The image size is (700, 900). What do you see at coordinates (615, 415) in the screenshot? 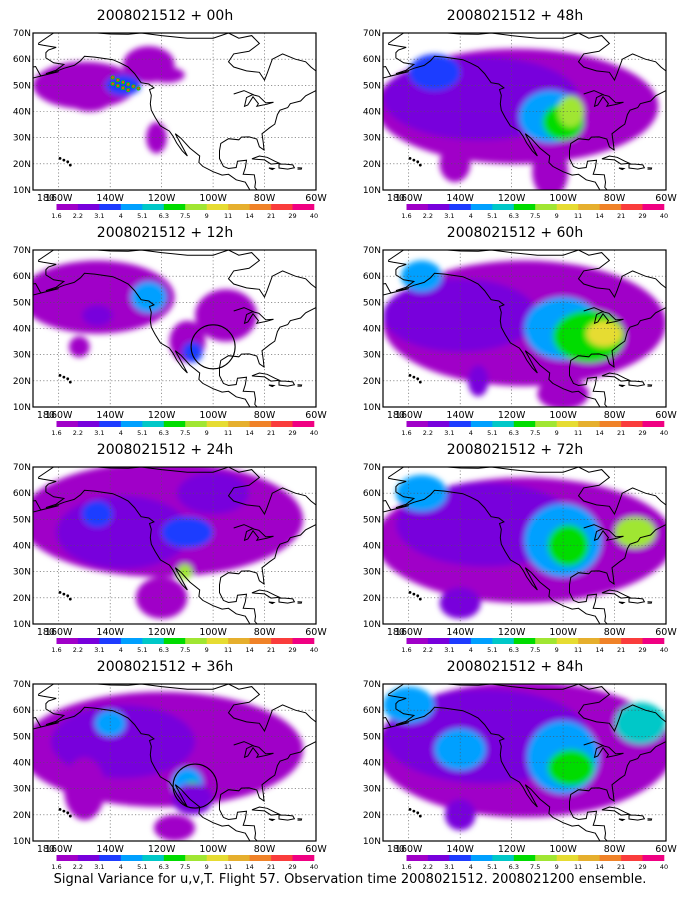
I see `lon-tick-label: 80W` at bounding box center [615, 415].